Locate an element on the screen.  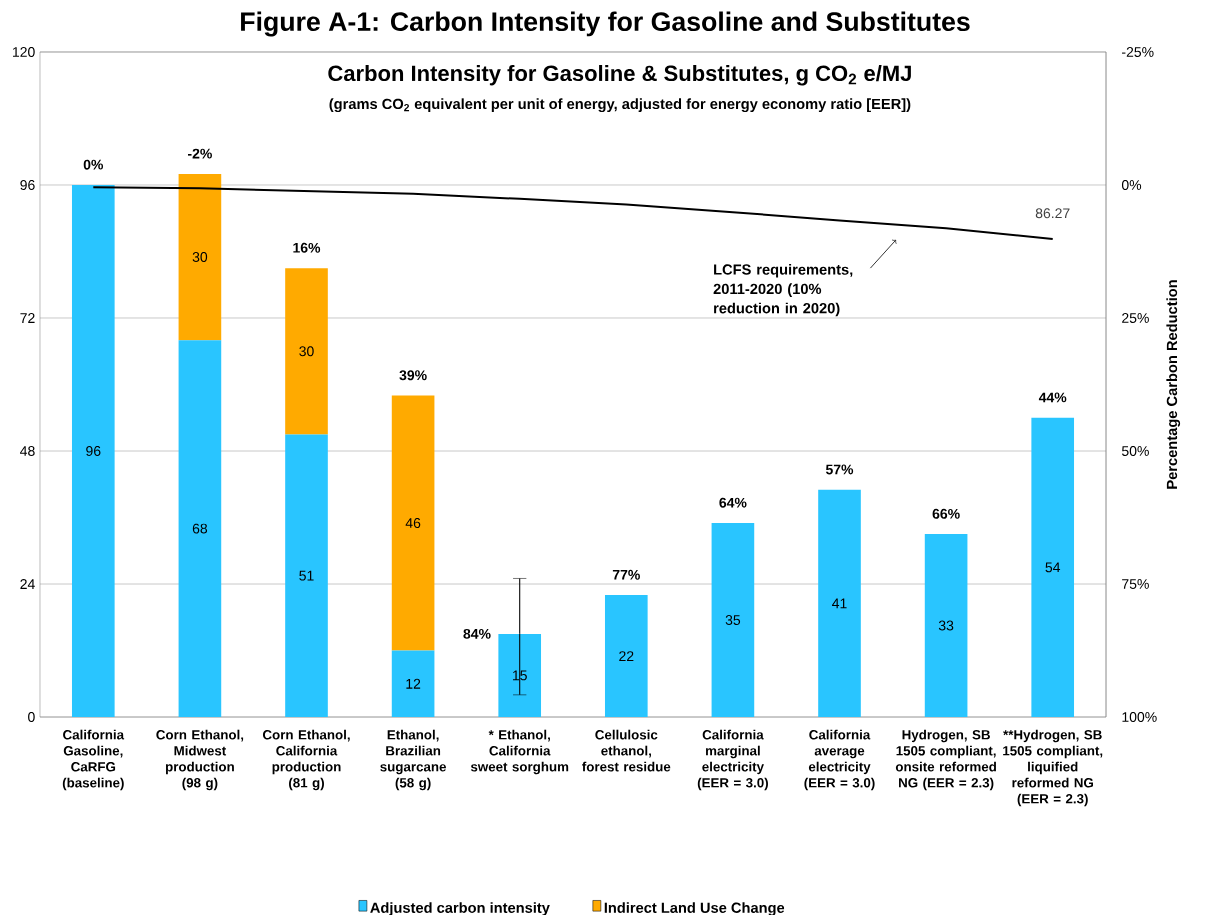
data-label: 86.27 is located at coordinates (1052, 213).